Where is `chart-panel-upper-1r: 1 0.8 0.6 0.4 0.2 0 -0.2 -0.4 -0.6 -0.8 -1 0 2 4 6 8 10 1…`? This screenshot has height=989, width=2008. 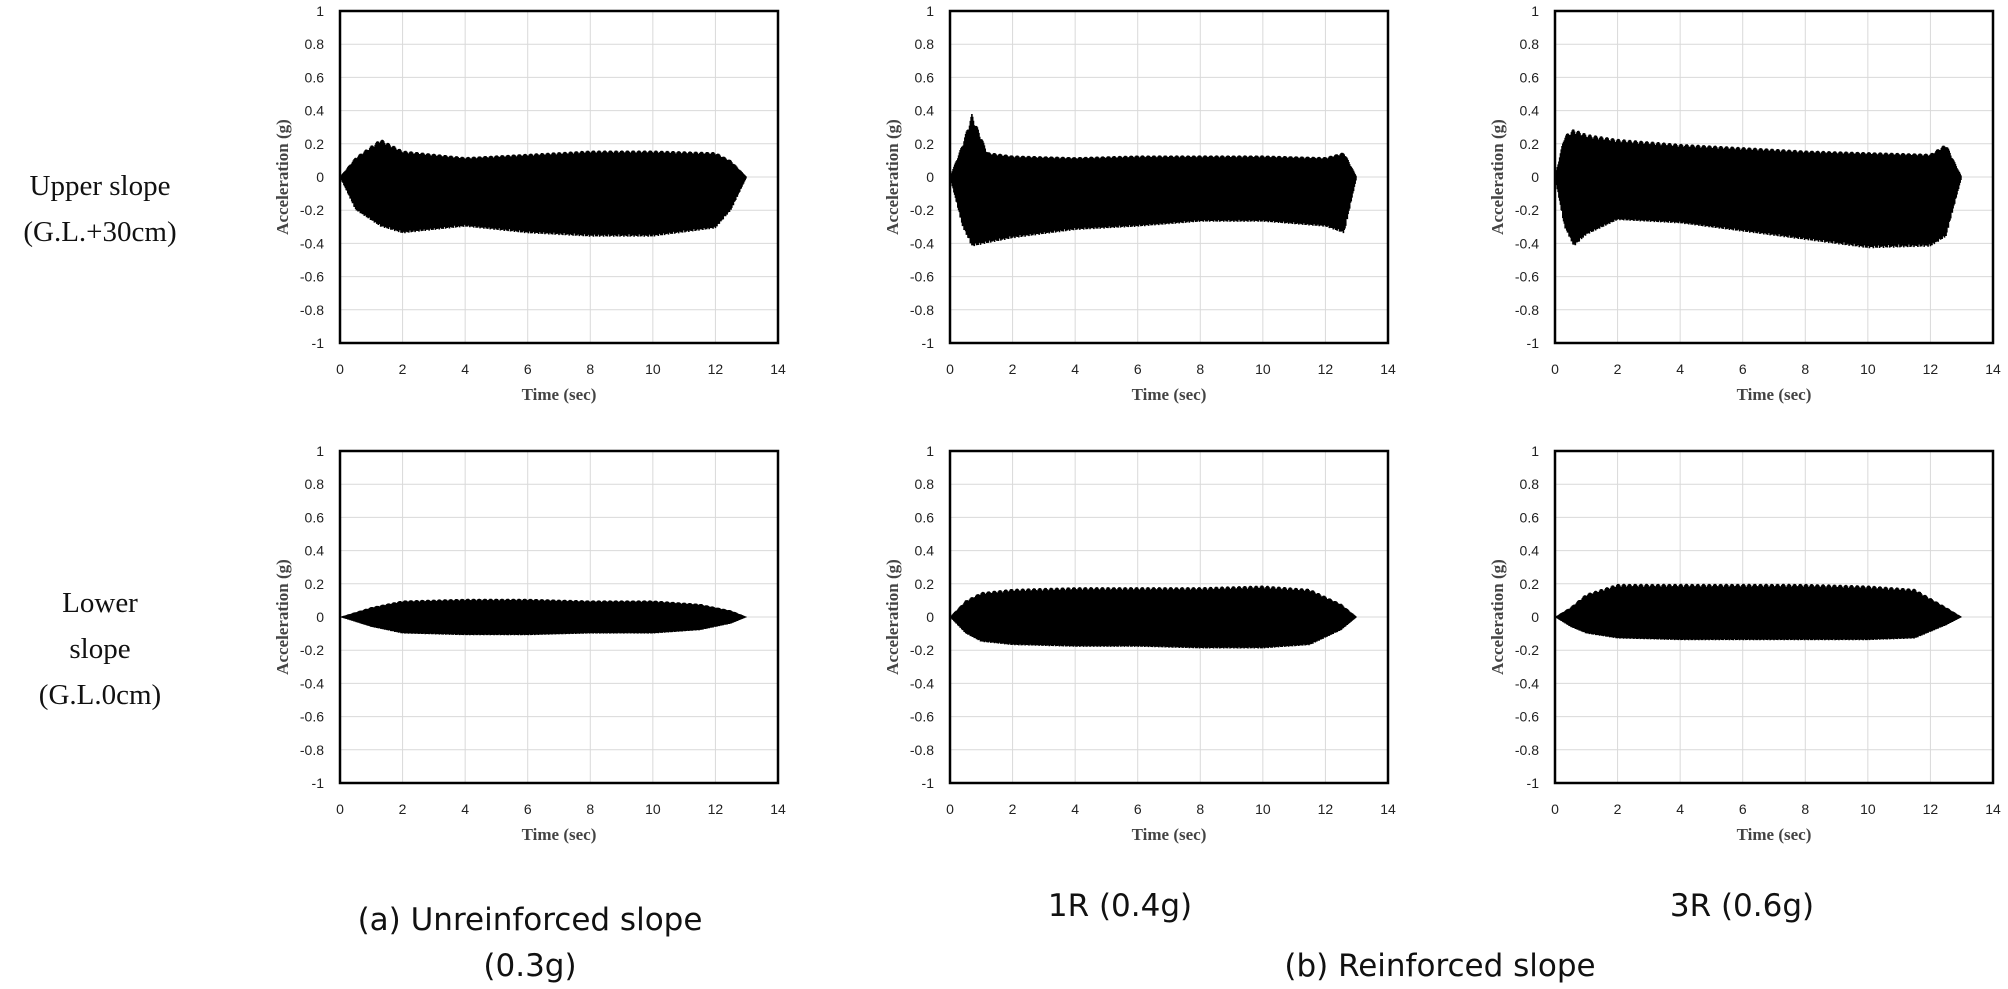
chart-panel-upper-1r: 1 0.8 0.6 0.4 0.2 0 -0.2 -0.4 -0.6 -0.8 -1 0 2 4 6 8 10 1… is located at coordinates (1139, 203).